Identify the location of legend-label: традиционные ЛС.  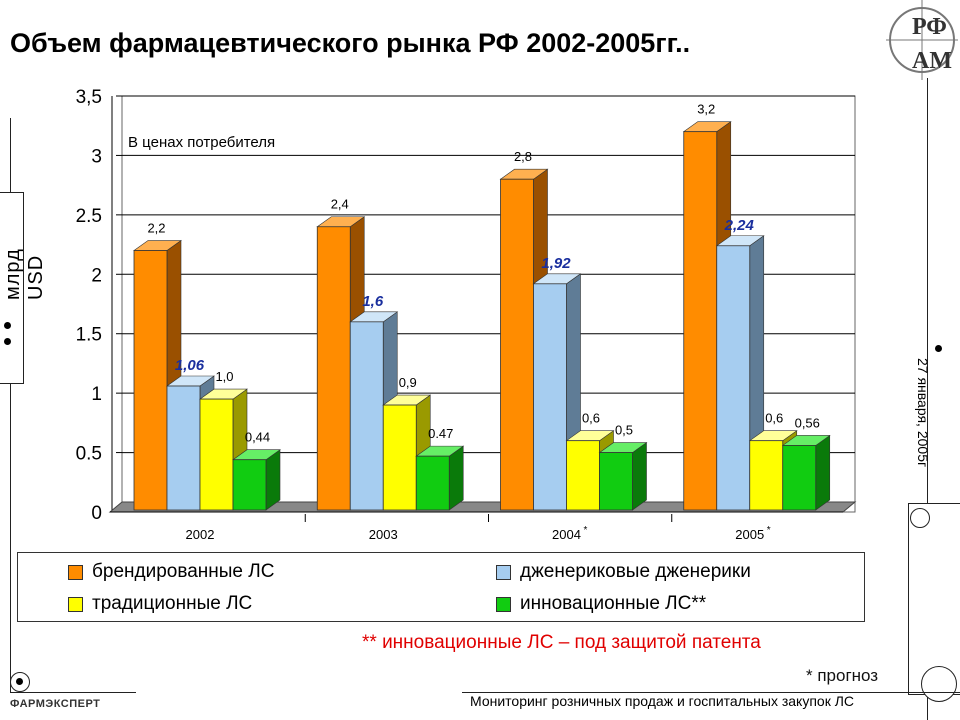
(172, 603).